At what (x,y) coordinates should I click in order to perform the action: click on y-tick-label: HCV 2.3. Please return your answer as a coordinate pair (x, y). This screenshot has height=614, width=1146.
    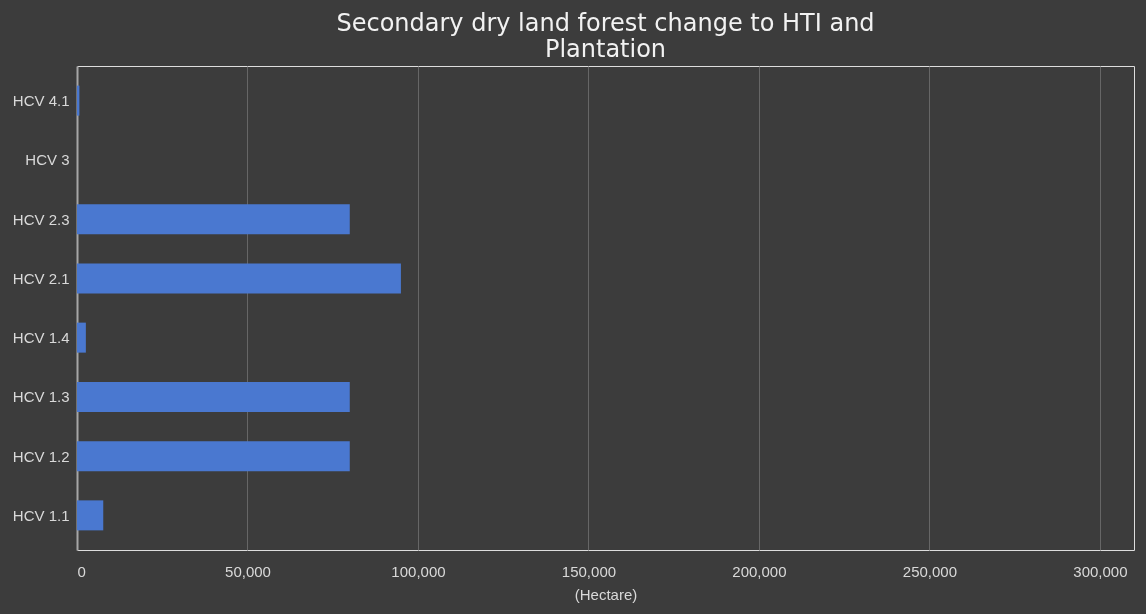
    Looking at the image, I should click on (41, 219).